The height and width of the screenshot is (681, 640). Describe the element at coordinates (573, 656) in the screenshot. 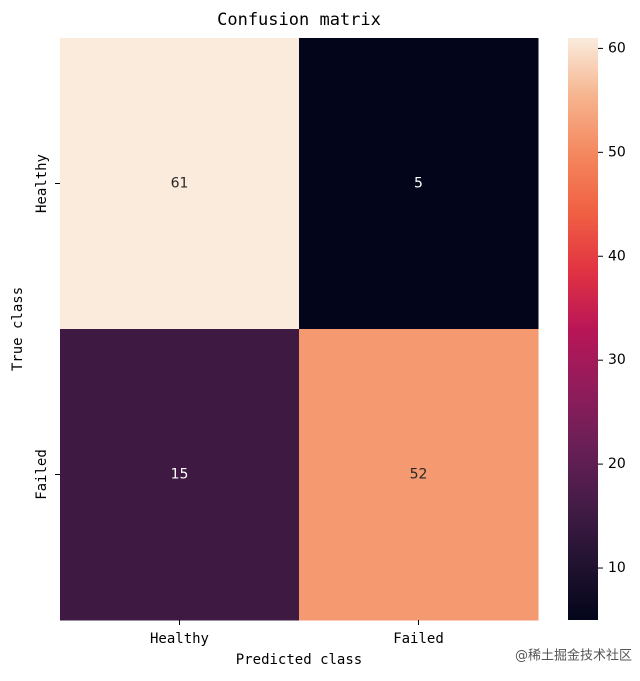

I see `watermark: @稀土掘金技术社区` at that location.